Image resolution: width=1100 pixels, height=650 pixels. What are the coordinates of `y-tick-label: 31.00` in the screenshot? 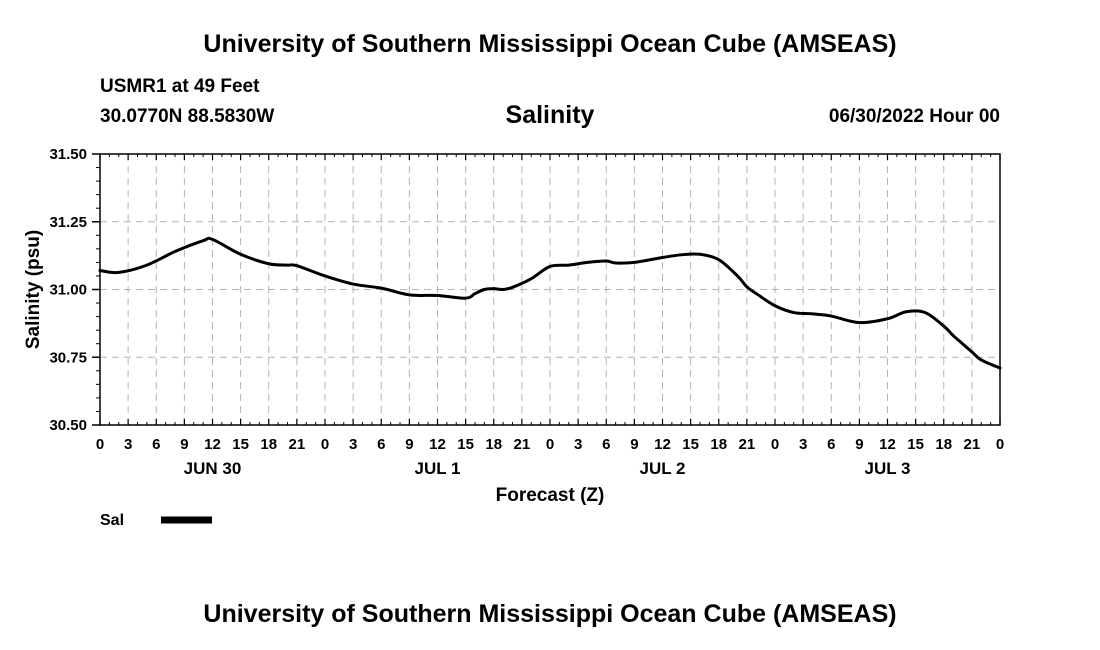 It's located at (68, 290).